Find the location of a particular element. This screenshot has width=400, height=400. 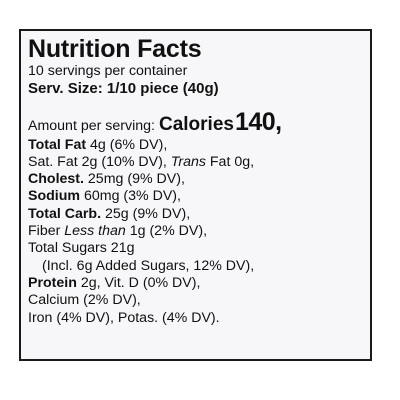

servings-per-container: 10 servings per container is located at coordinates (108, 71).